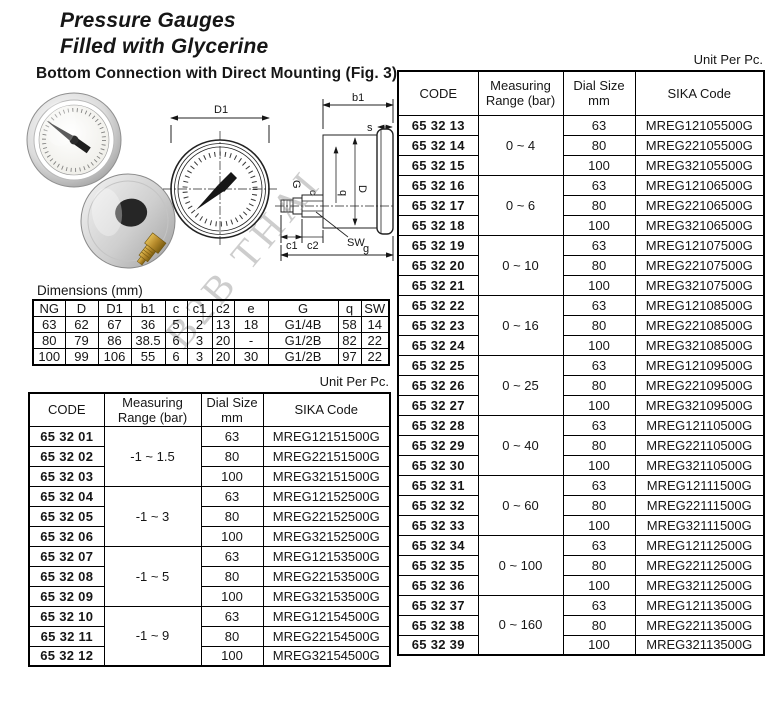 The image size is (775, 703). I want to click on range-cell: -1 ~ 5, so click(152, 576).